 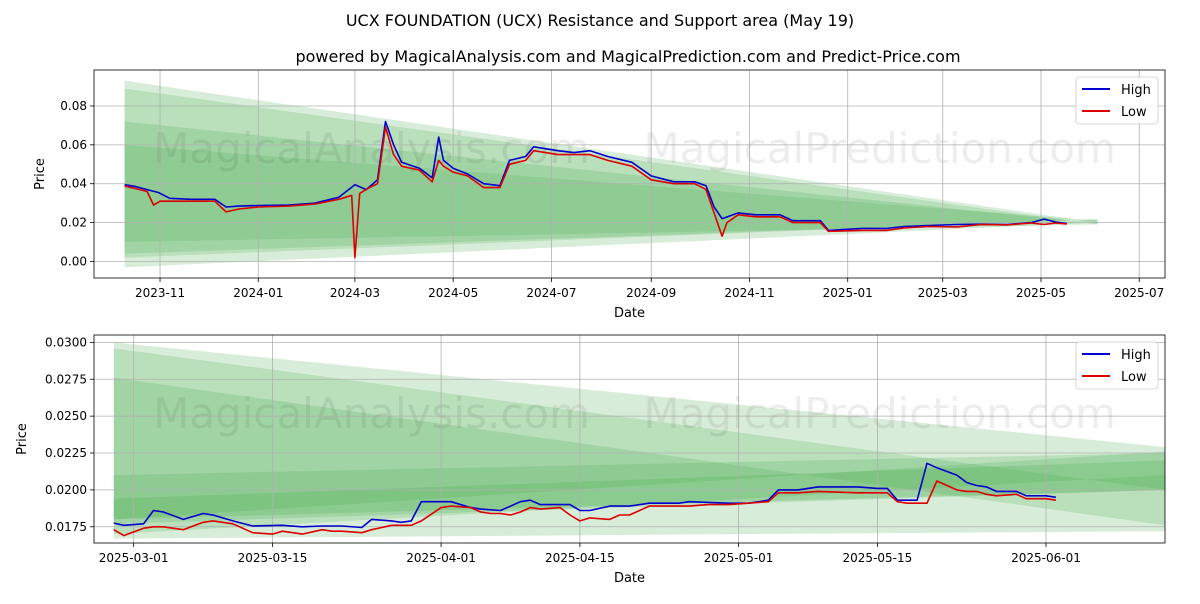 What do you see at coordinates (739, 558) in the screenshot?
I see `x-tick-label: 2025-05-01` at bounding box center [739, 558].